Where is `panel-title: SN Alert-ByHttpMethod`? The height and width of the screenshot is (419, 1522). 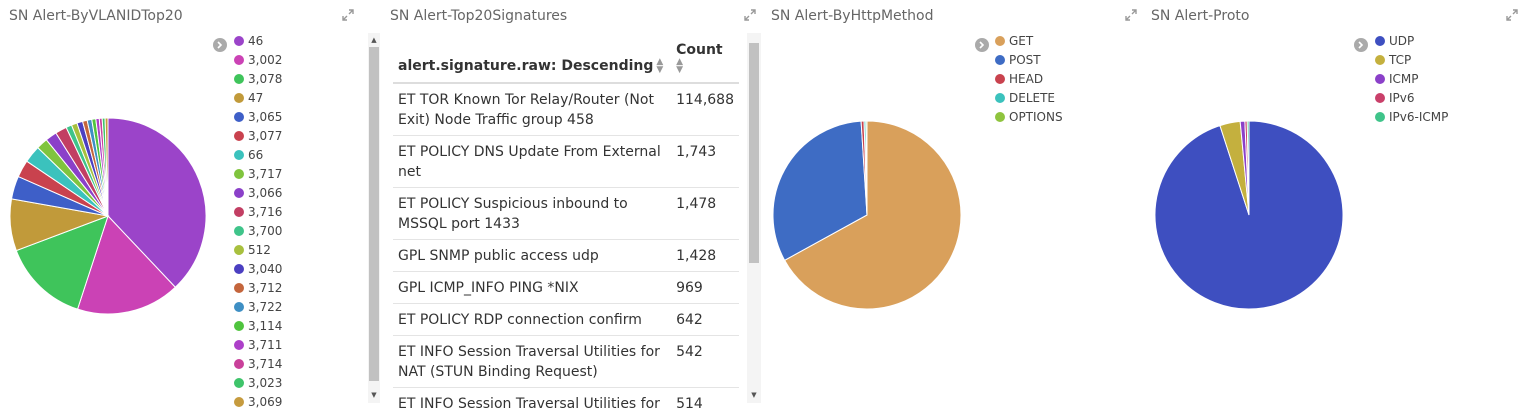
panel-title: SN Alert-ByHttpMethod is located at coordinates (852, 16).